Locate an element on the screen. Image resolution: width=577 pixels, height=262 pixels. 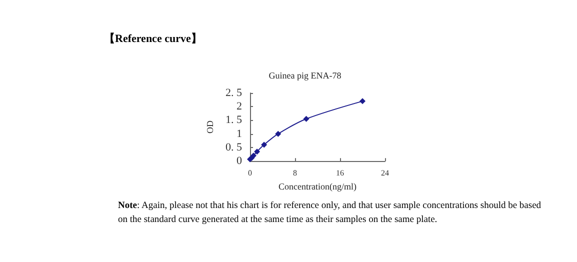
y-tick-label: 1. 5 is located at coordinates (234, 120).